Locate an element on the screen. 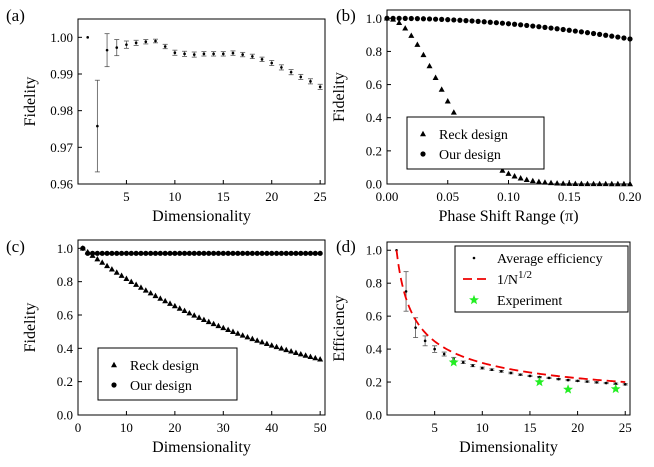 This screenshot has height=467, width=654. legend-label: 1/N1/2 is located at coordinates (514, 278).